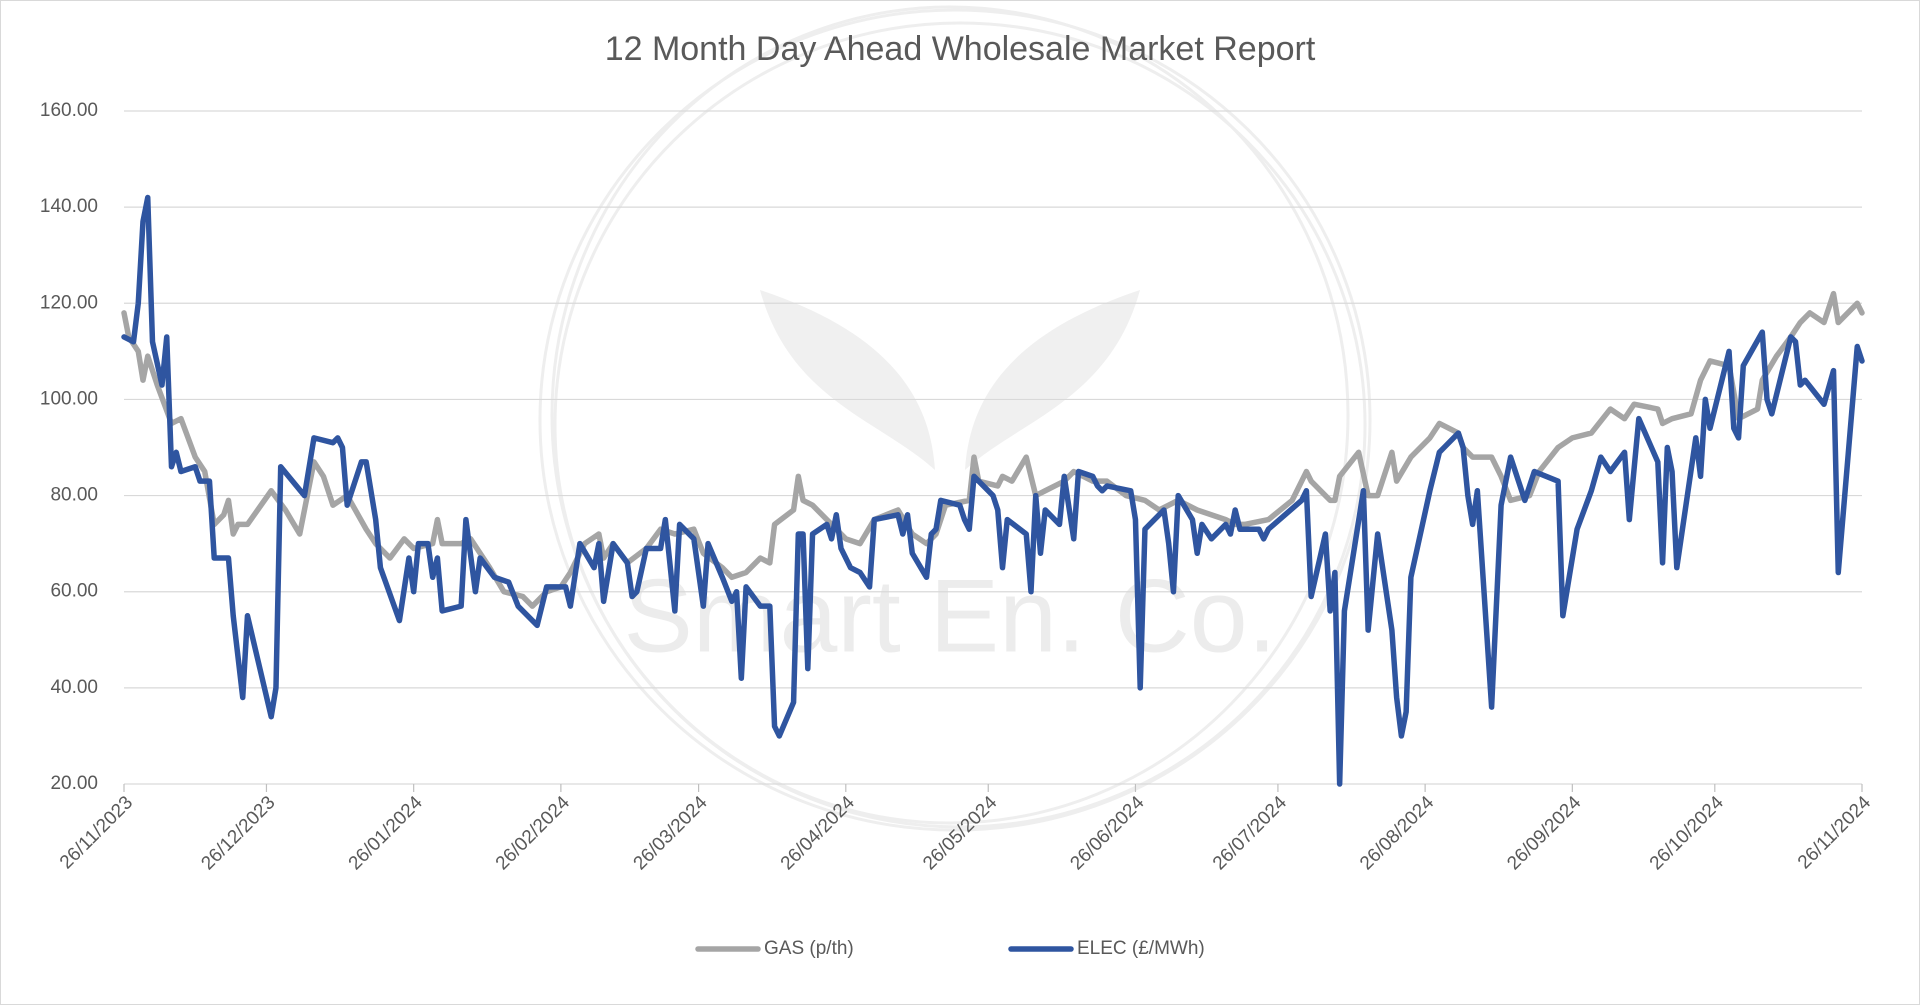  Describe the element at coordinates (69, 302) in the screenshot. I see `y-tick-label: 120.00` at that location.